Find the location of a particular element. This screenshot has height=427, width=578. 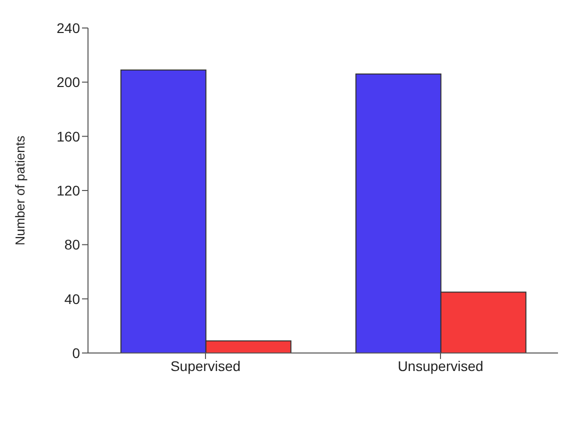

x-tick-label: Supervised is located at coordinates (205, 366).